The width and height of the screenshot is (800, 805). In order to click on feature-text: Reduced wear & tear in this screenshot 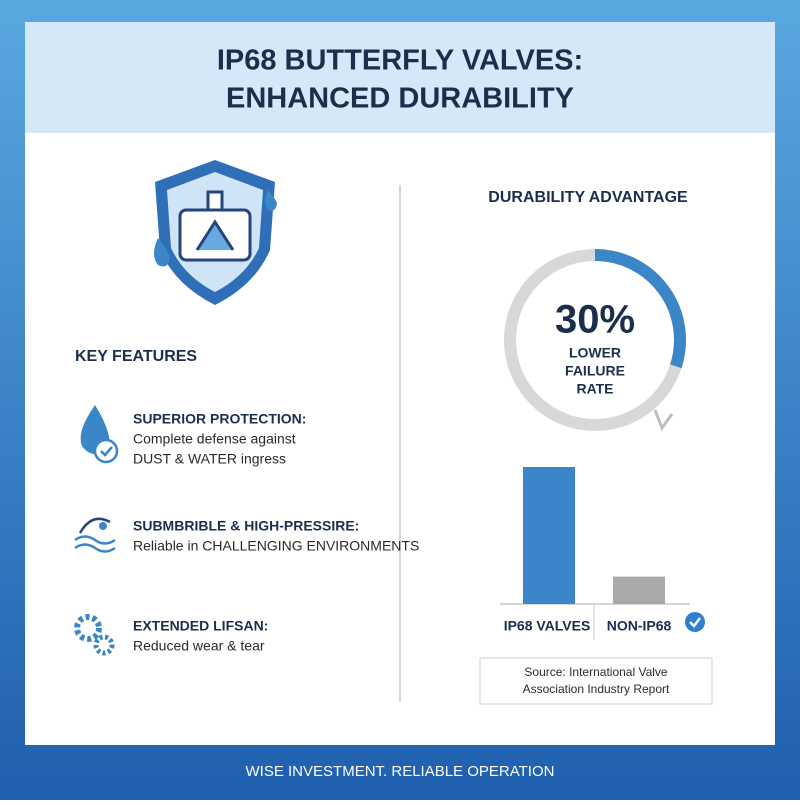, I will do `click(199, 646)`.